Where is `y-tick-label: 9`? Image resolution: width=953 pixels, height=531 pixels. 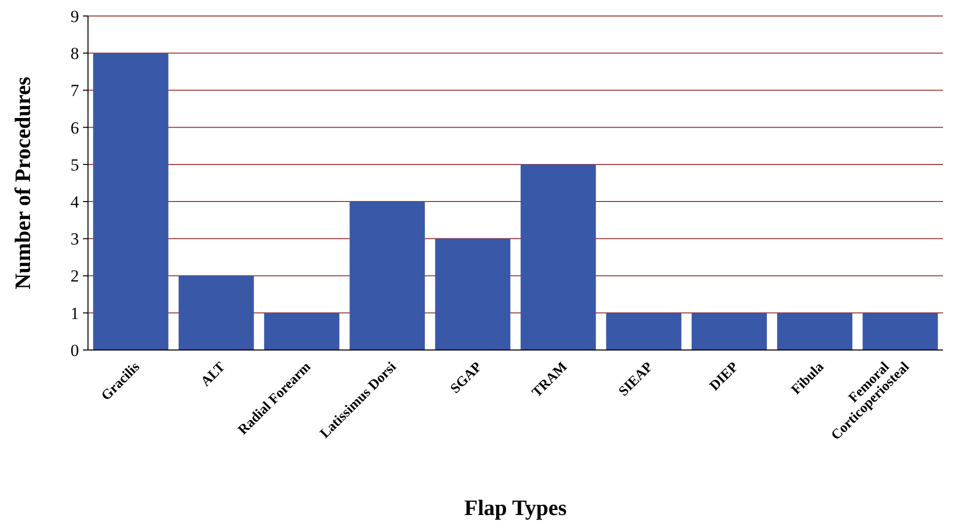
y-tick-label: 9 is located at coordinates (74, 16).